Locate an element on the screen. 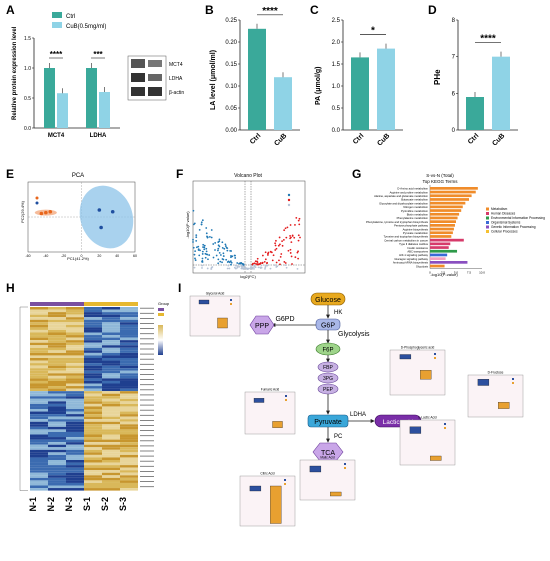 Image resolution: width=550 pixels, height=561 pixels. kegg-legend-label: Human Diseases is located at coordinates (503, 214).